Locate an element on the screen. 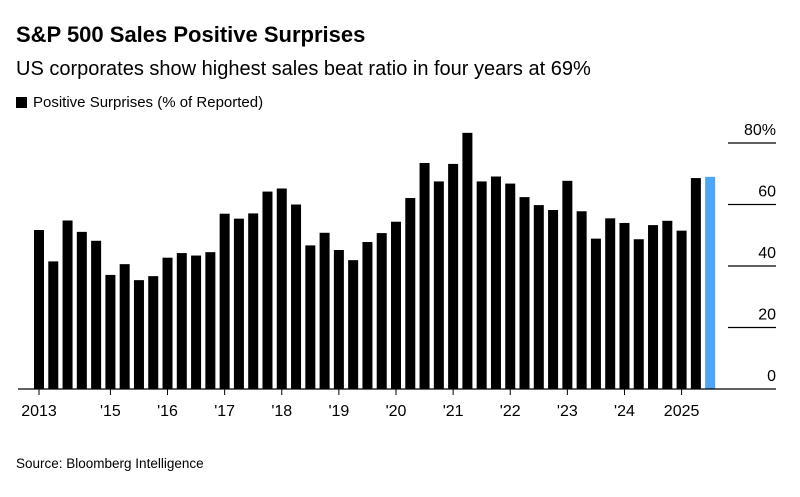 The height and width of the screenshot is (497, 800). y-tick-label: 0 is located at coordinates (771, 376).